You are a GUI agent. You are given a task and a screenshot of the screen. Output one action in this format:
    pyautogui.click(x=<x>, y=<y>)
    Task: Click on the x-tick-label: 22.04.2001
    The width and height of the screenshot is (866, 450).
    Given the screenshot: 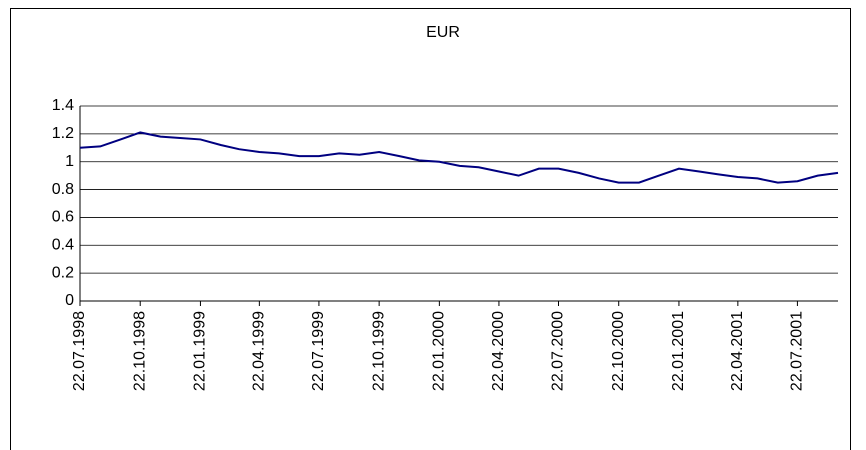 What is the action you would take?
    pyautogui.click(x=737, y=351)
    